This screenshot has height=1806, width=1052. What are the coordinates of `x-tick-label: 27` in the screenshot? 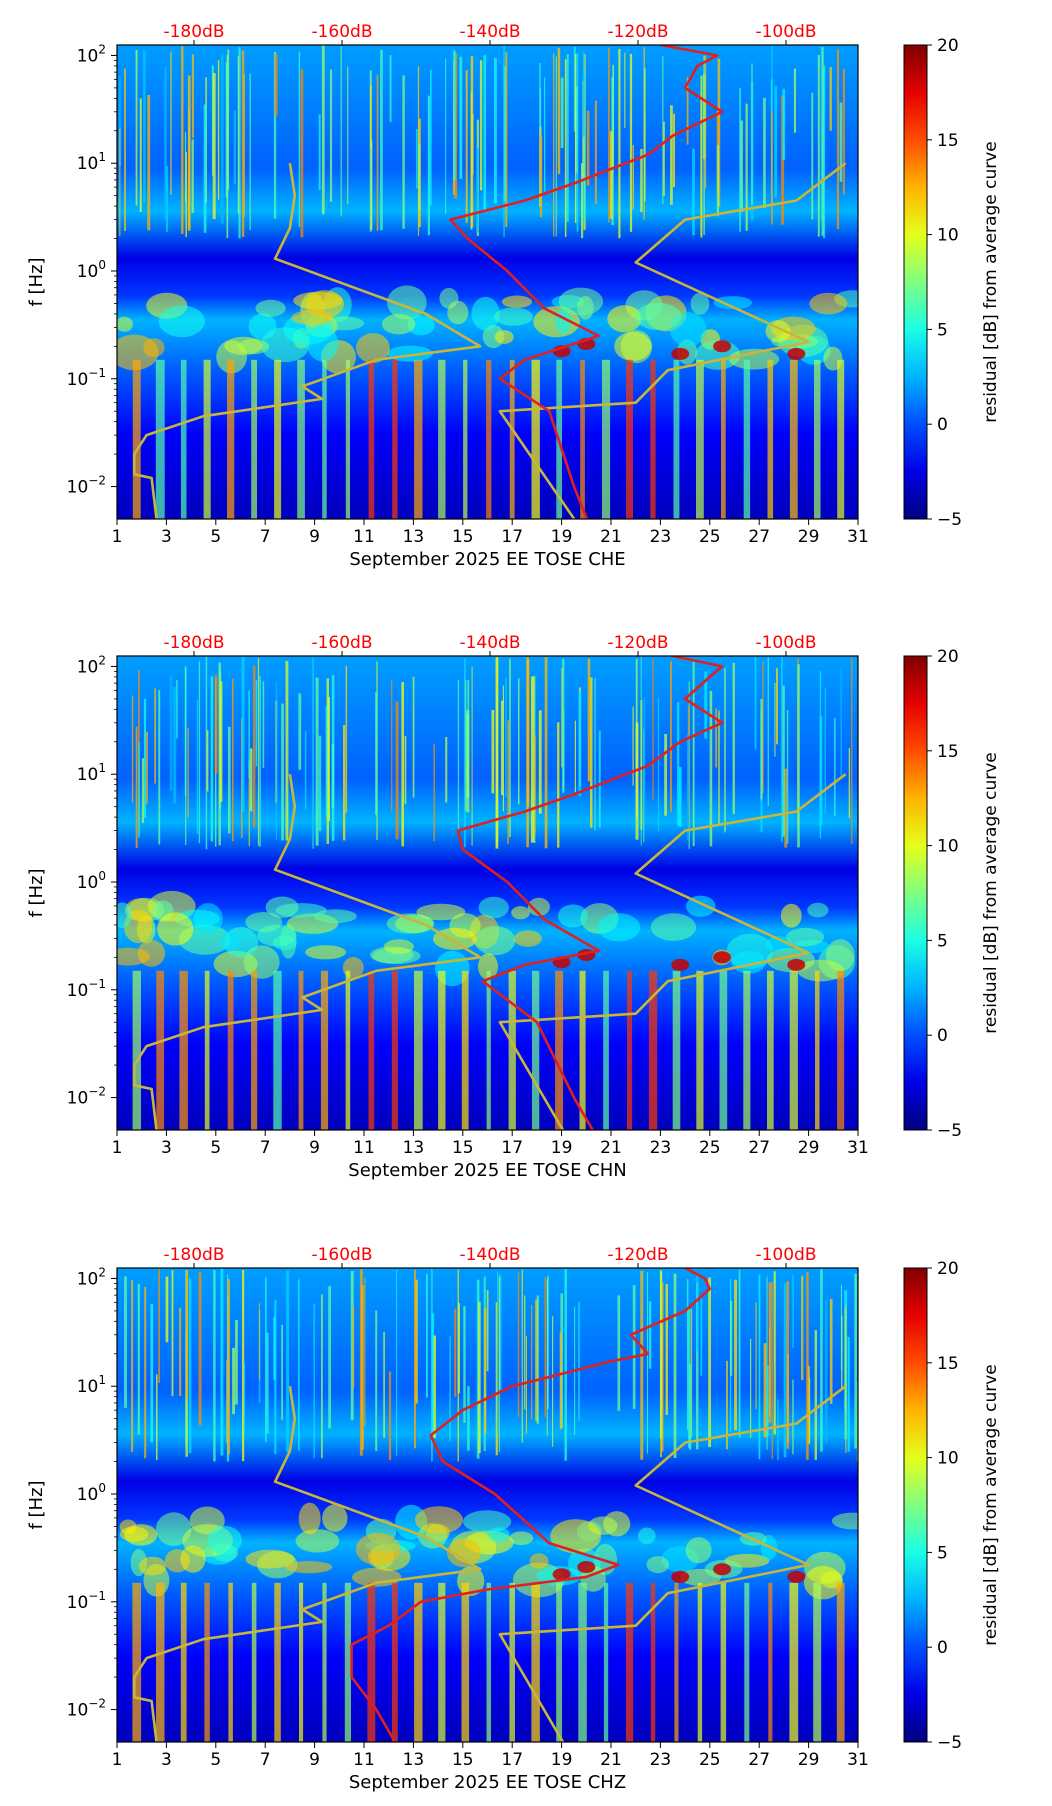 It's located at (759, 1148).